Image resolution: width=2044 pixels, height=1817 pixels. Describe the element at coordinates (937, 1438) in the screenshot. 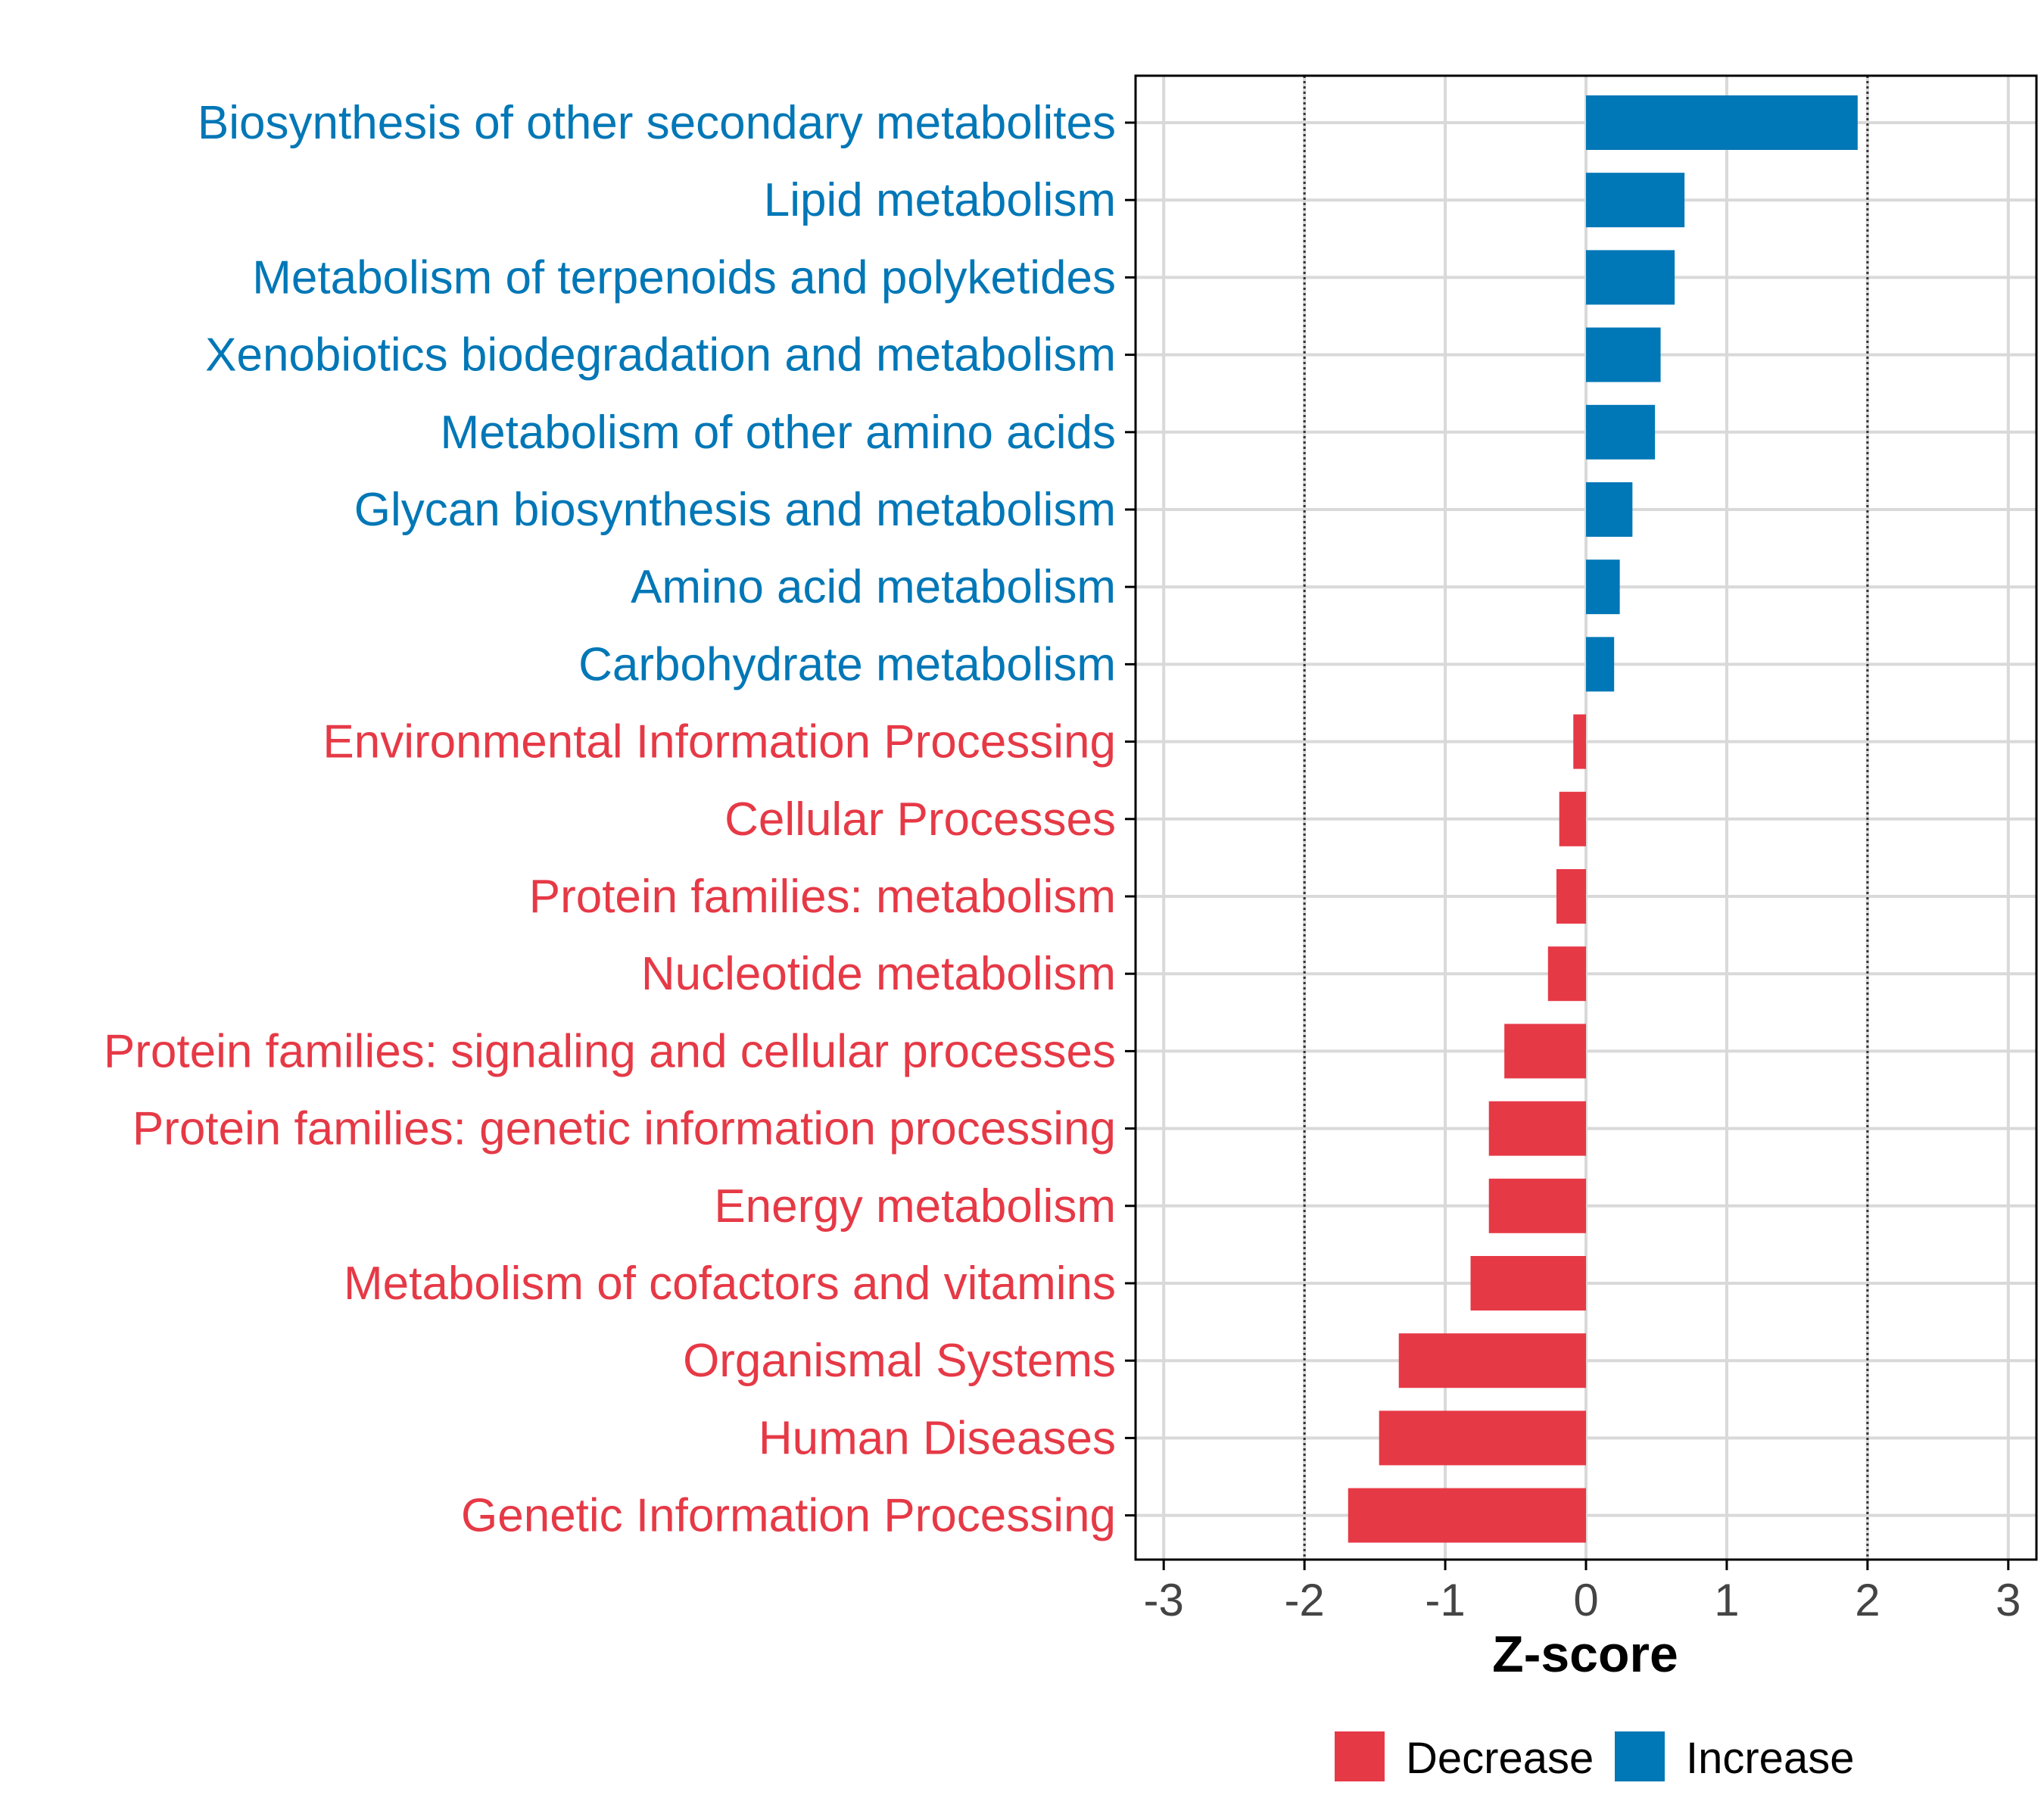

I see `category-label-17: Human Diseases` at that location.